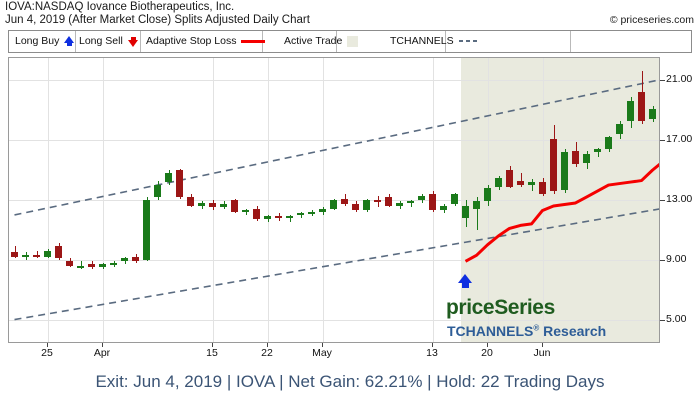 The width and height of the screenshot is (700, 400). Describe the element at coordinates (542, 353) in the screenshot. I see `x-axis-label: Jun` at that location.